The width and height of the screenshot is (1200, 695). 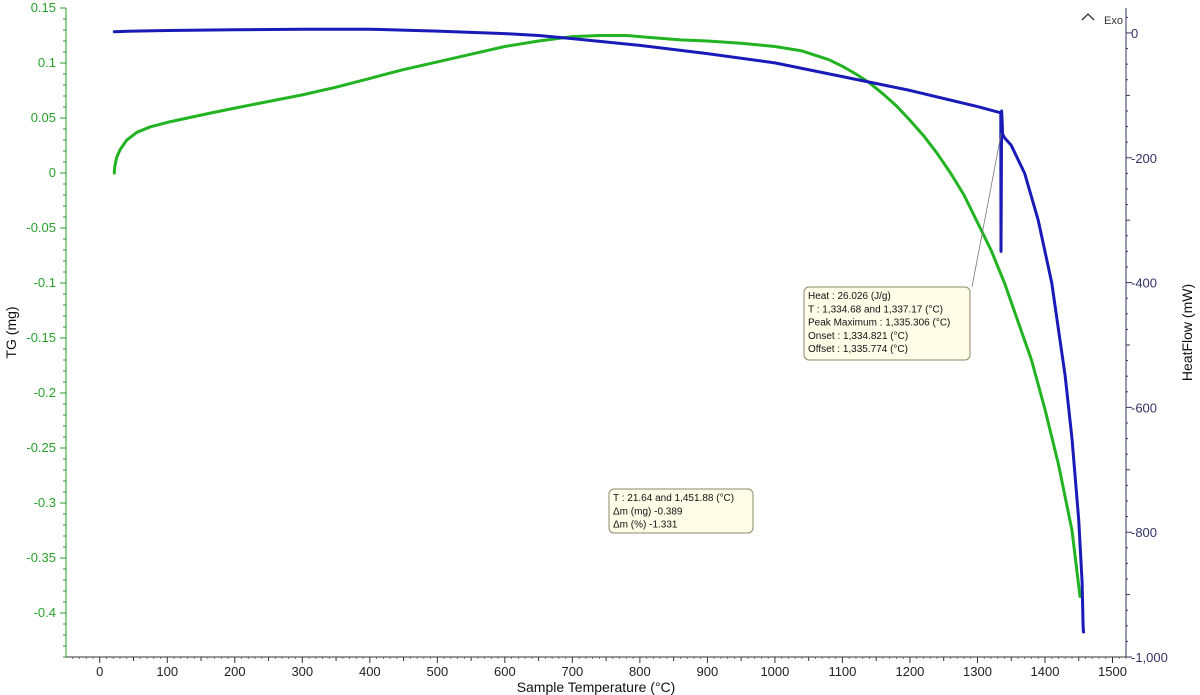 I want to click on left-tick-label: 0, so click(x=52, y=172).